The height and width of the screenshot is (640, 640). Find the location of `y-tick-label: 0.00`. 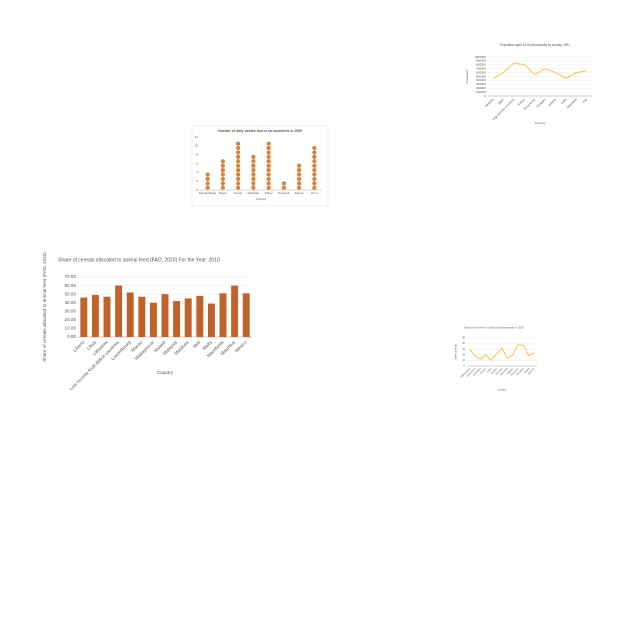

y-tick-label: 0.00 is located at coordinates (71, 336).